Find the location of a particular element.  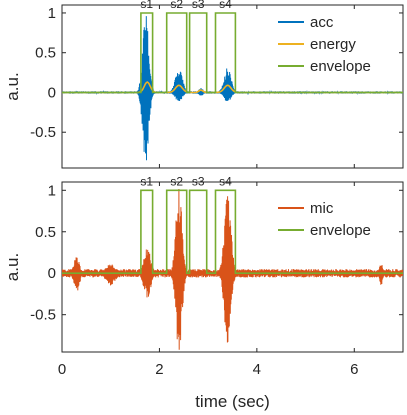

x-axis-label: time (sec) is located at coordinates (232, 401).